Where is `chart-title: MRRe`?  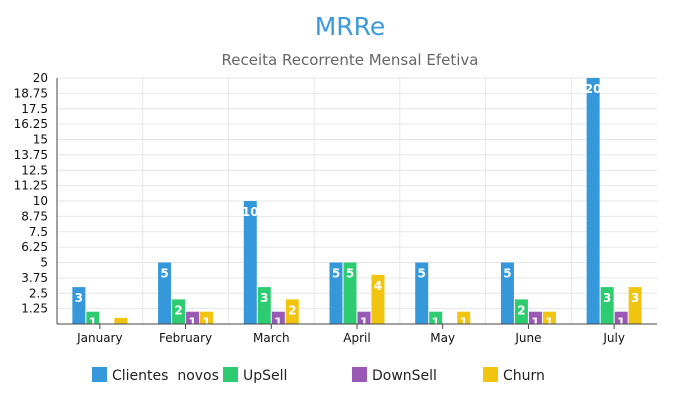
chart-title: MRRe is located at coordinates (350, 26).